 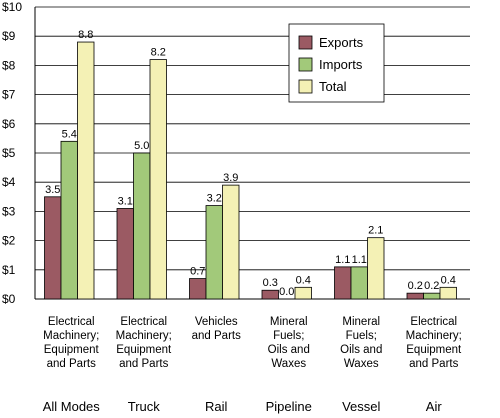 What do you see at coordinates (141, 146) in the screenshot?
I see `data-label: 5.0` at bounding box center [141, 146].